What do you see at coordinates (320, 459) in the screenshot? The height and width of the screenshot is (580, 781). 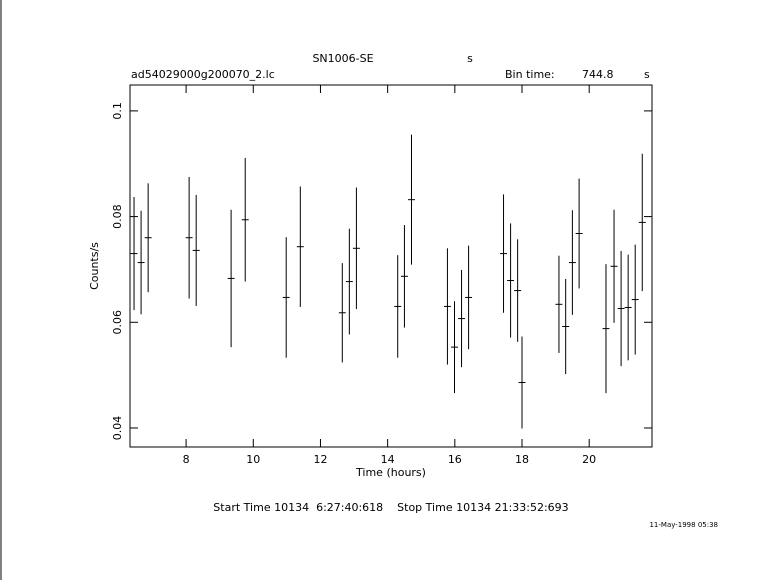 I see `x-tick-label: 12` at bounding box center [320, 459].